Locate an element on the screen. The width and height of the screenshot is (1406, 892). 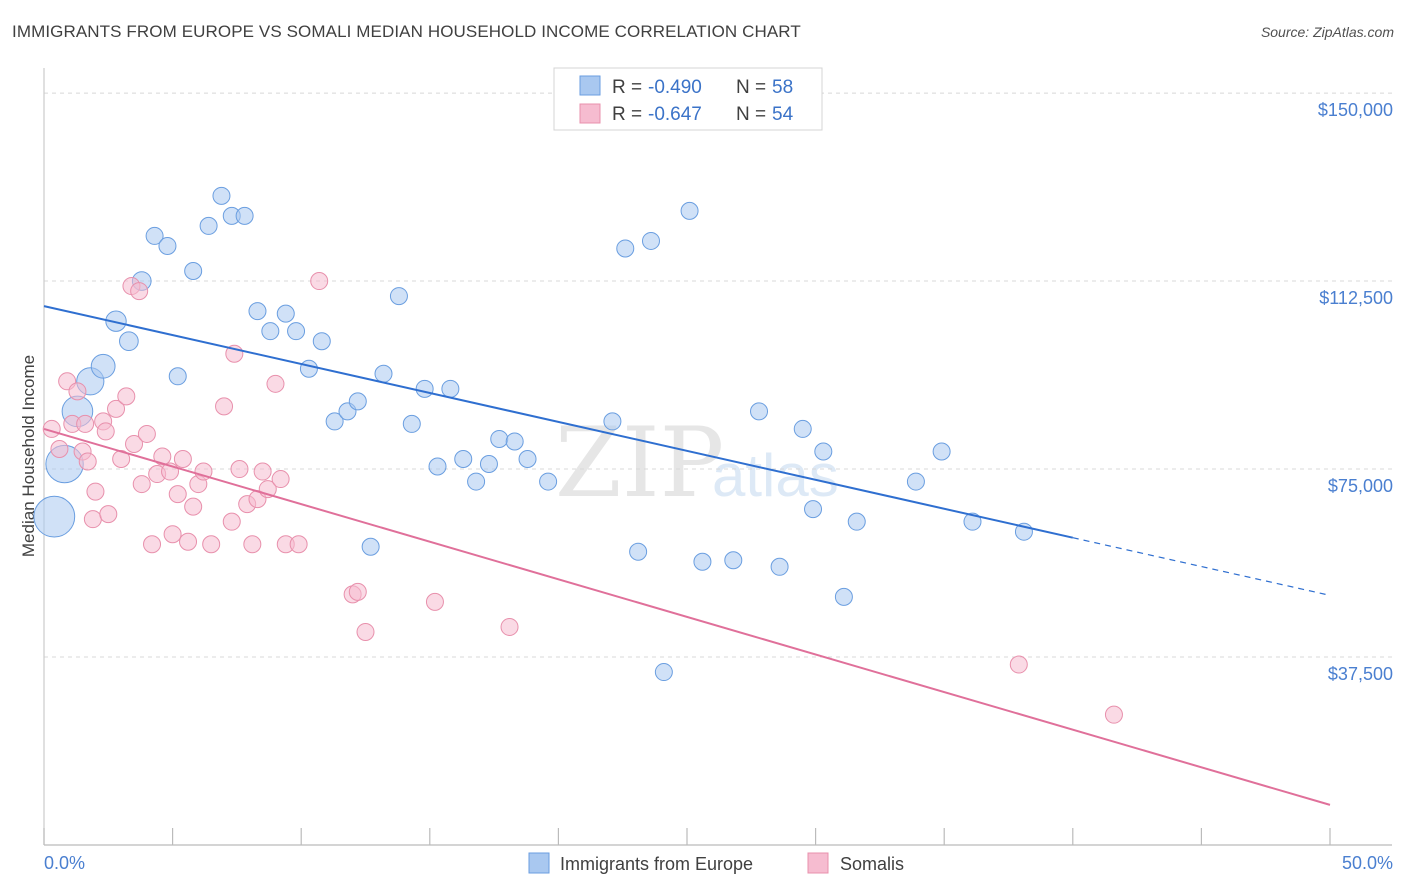
stats-n-label-1: N = is located at coordinates (751, 87).